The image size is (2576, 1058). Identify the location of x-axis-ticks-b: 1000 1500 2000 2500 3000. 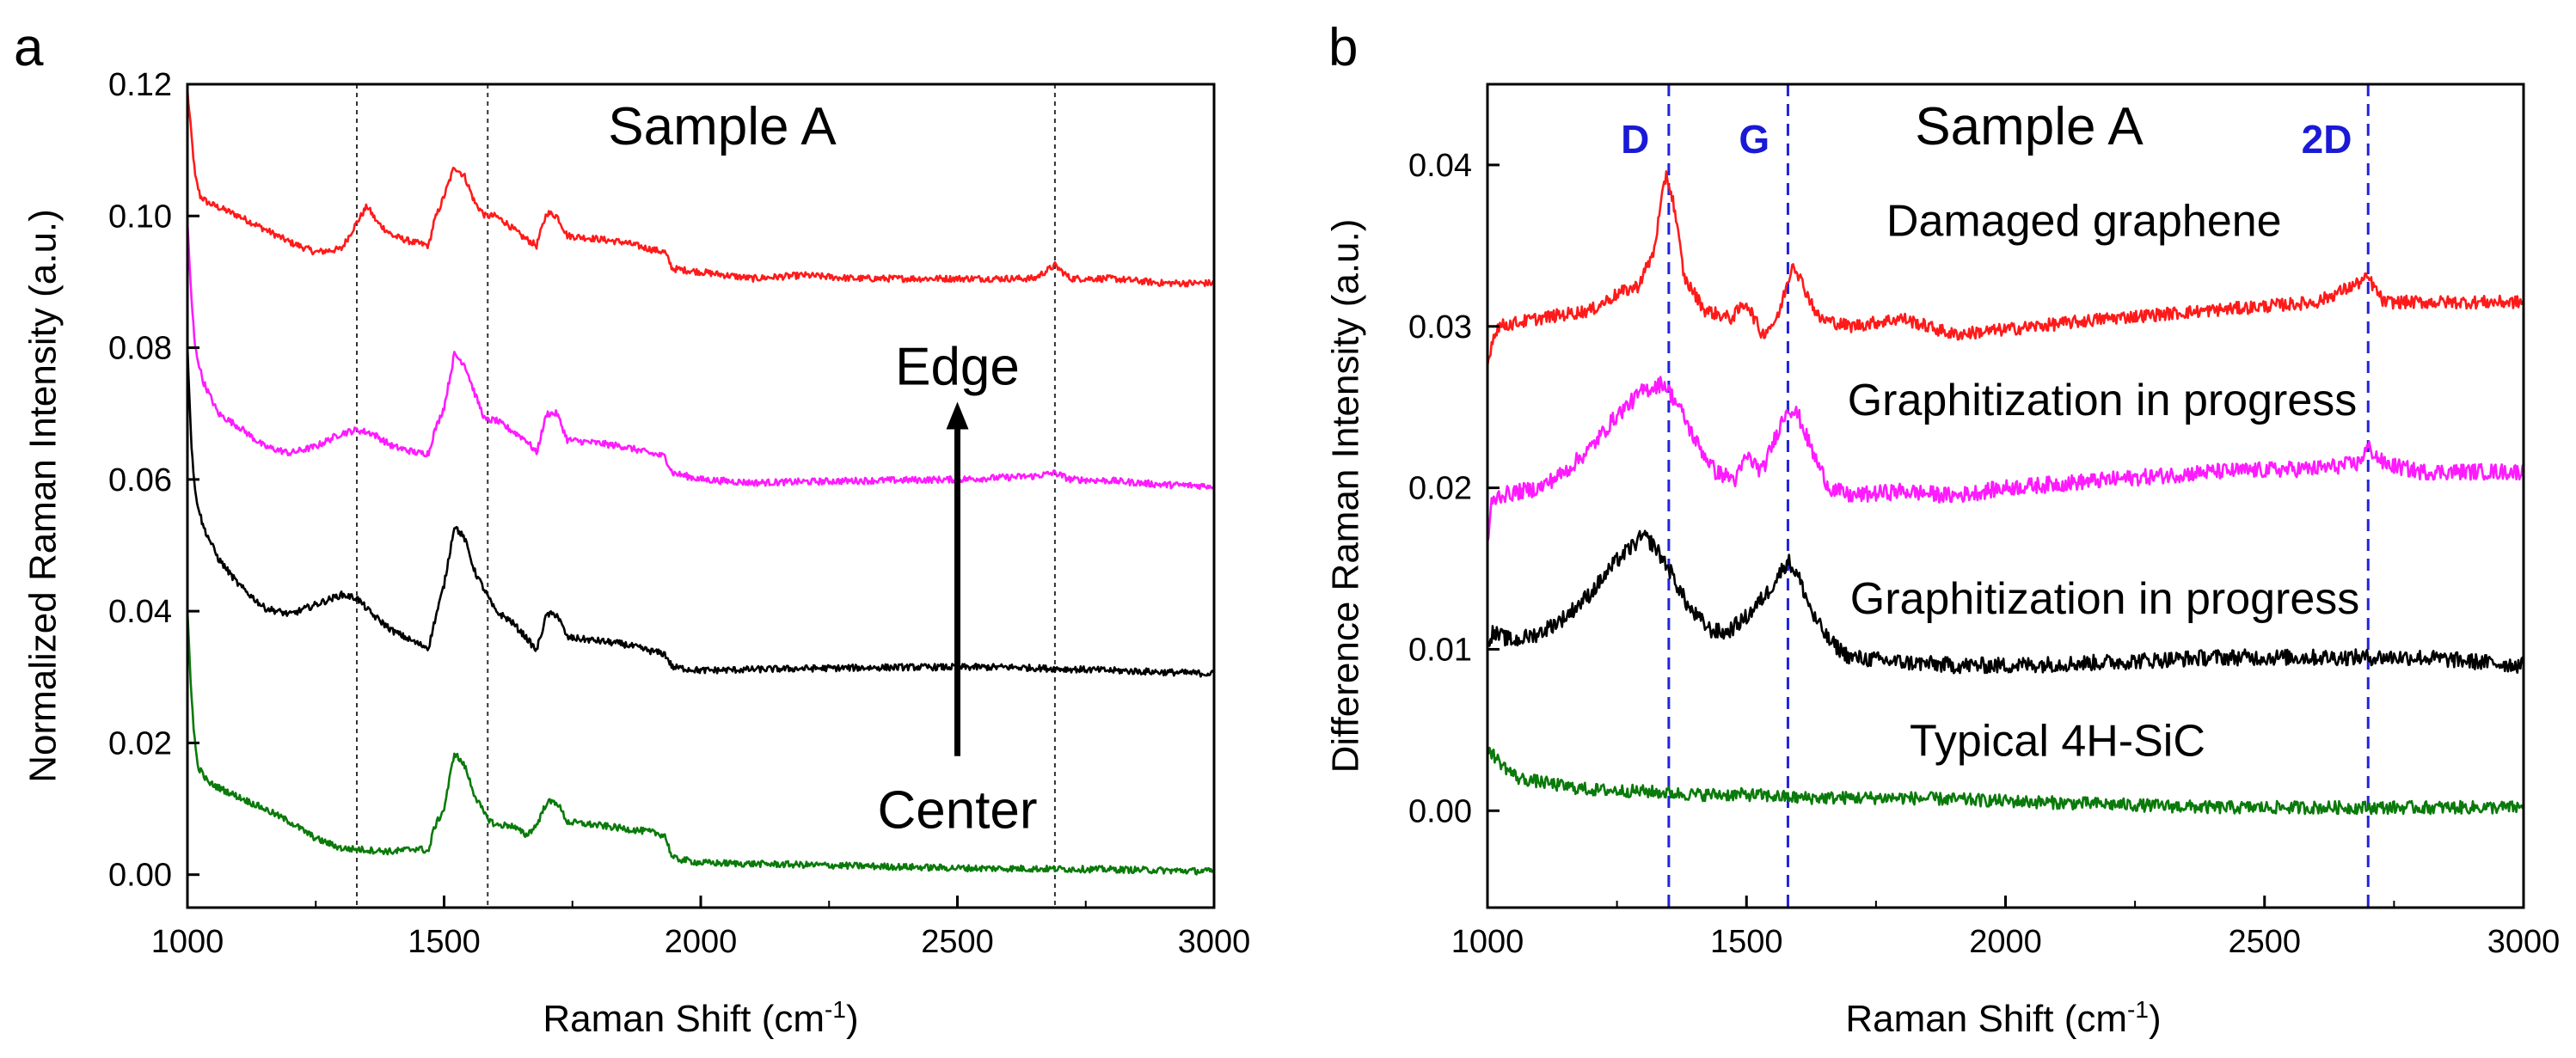
(2006, 928).